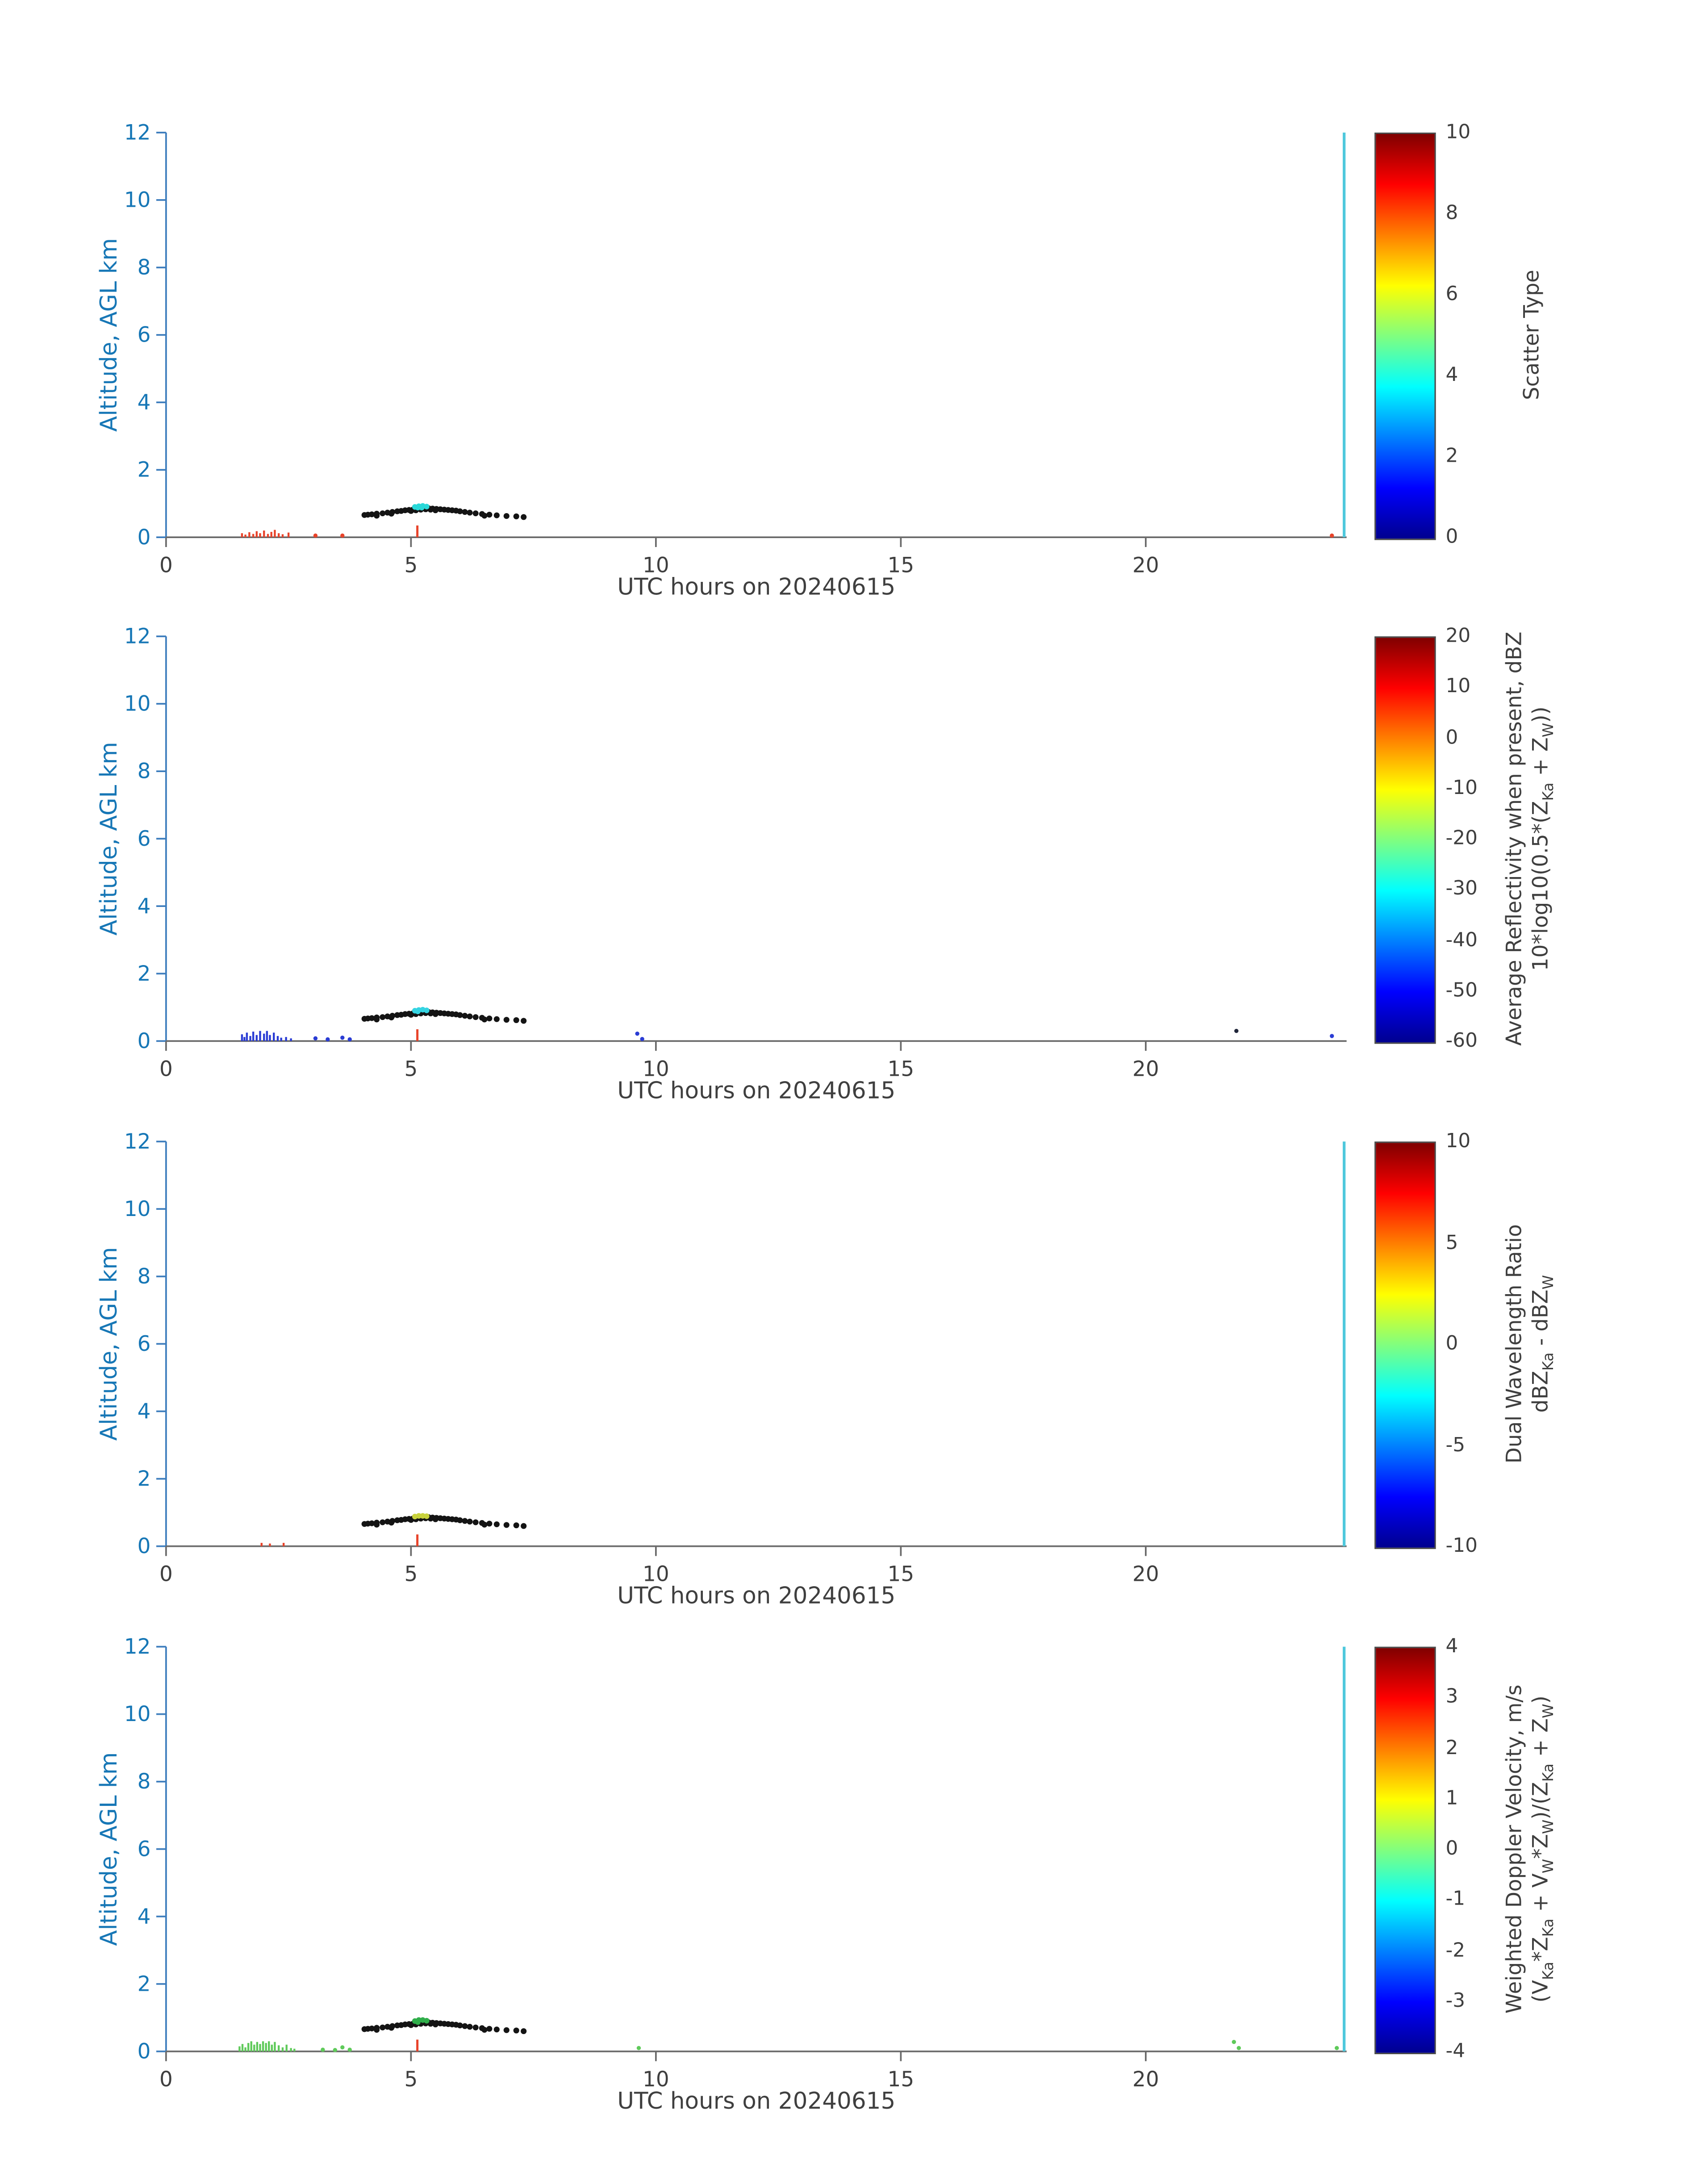 The image size is (1708, 2177). Describe the element at coordinates (1531, 335) in the screenshot. I see `colorbar-label-line: Scatter Type` at that location.